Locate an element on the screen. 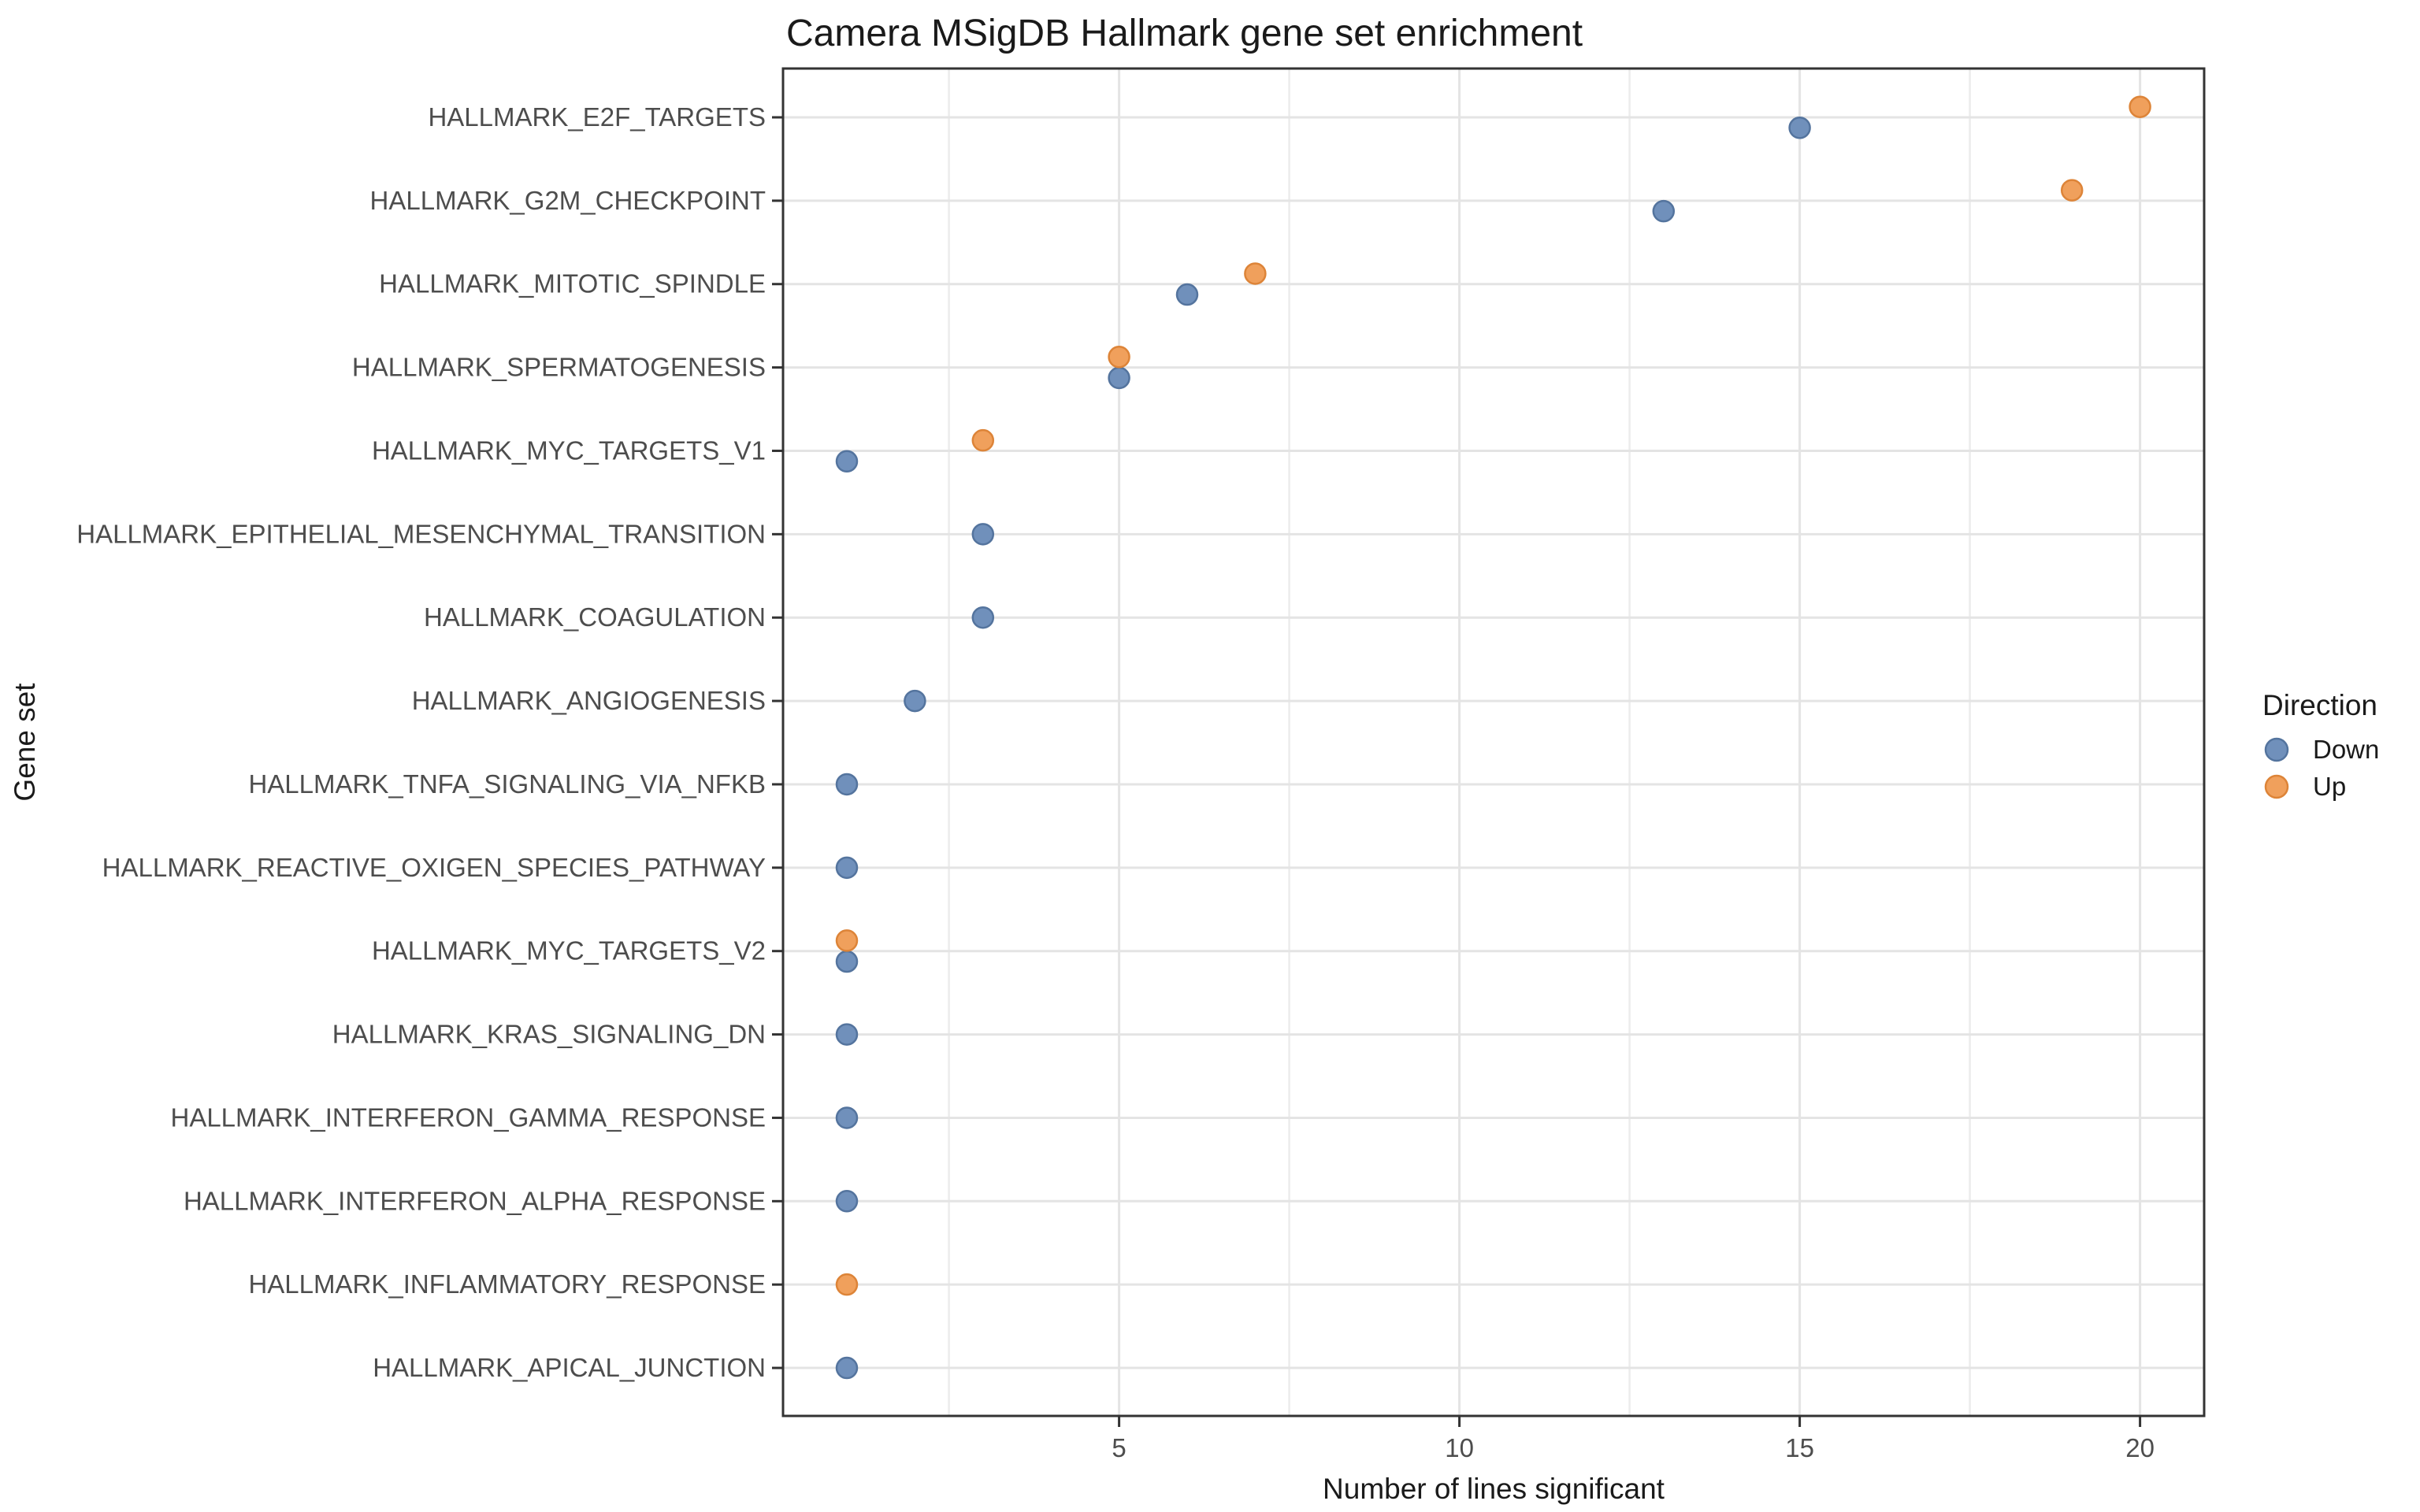  legend-item-up: Up is located at coordinates (2305, 786).